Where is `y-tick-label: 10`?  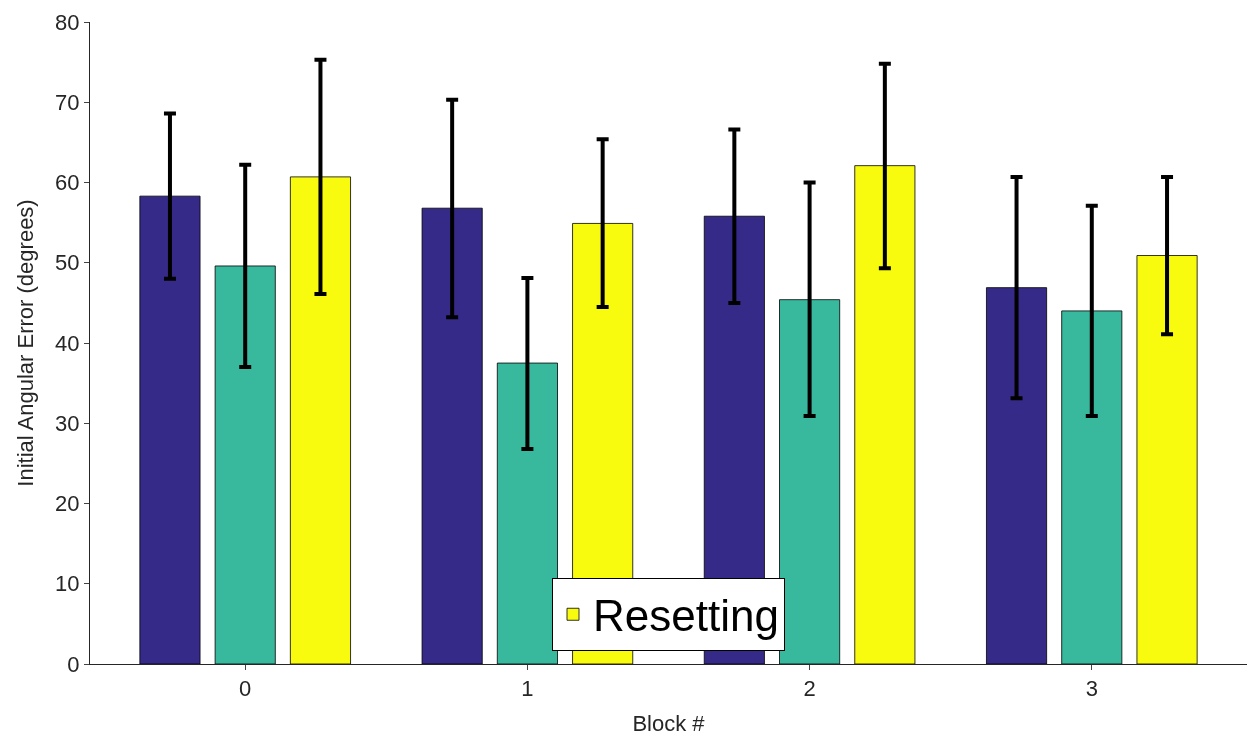 y-tick-label: 10 is located at coordinates (67, 584).